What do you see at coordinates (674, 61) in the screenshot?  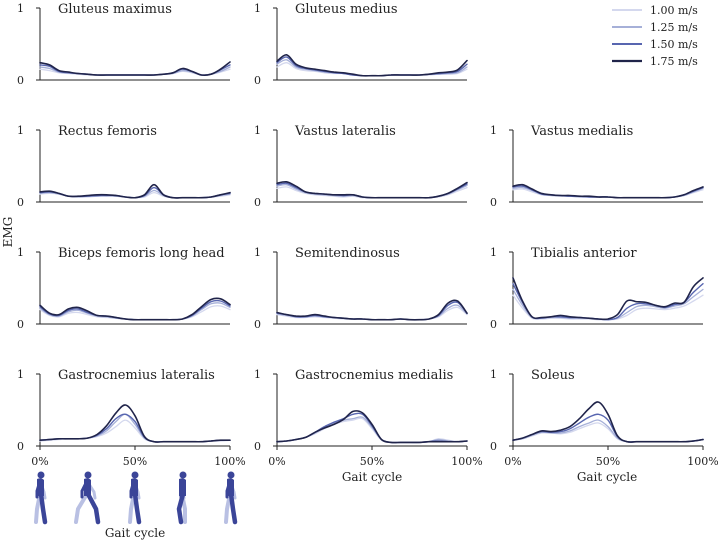 I see `legend-label: 1.75 m/s` at bounding box center [674, 61].